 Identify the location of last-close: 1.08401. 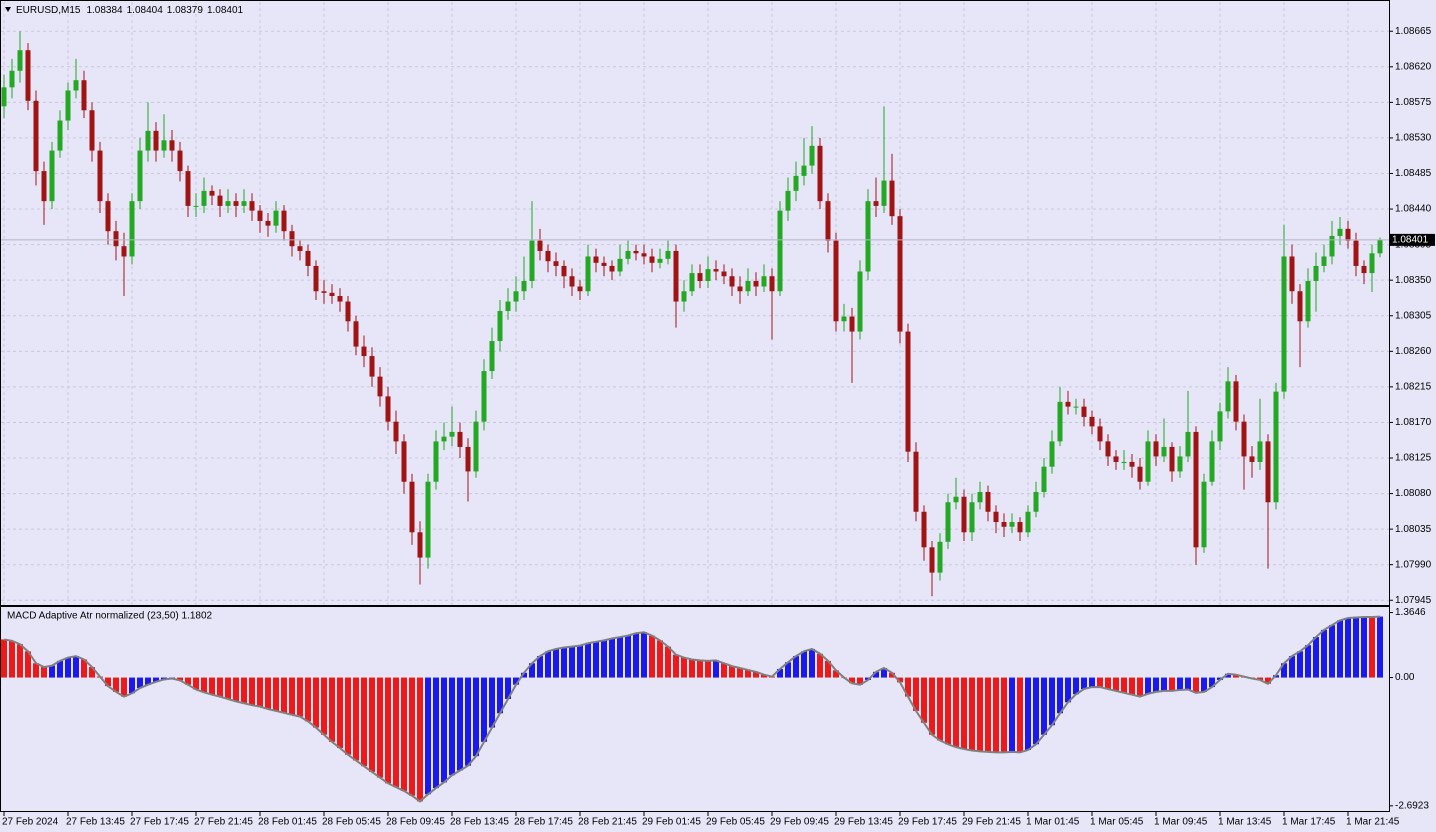
(225, 10).